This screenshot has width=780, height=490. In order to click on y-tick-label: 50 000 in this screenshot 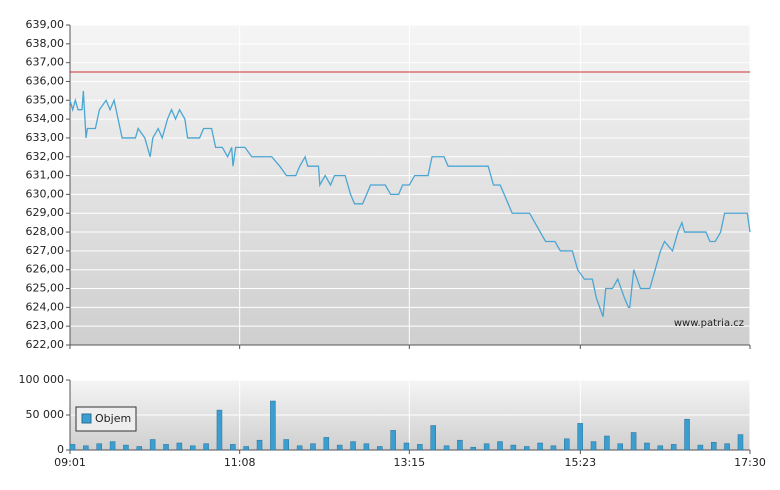, I will do `click(45, 414)`.